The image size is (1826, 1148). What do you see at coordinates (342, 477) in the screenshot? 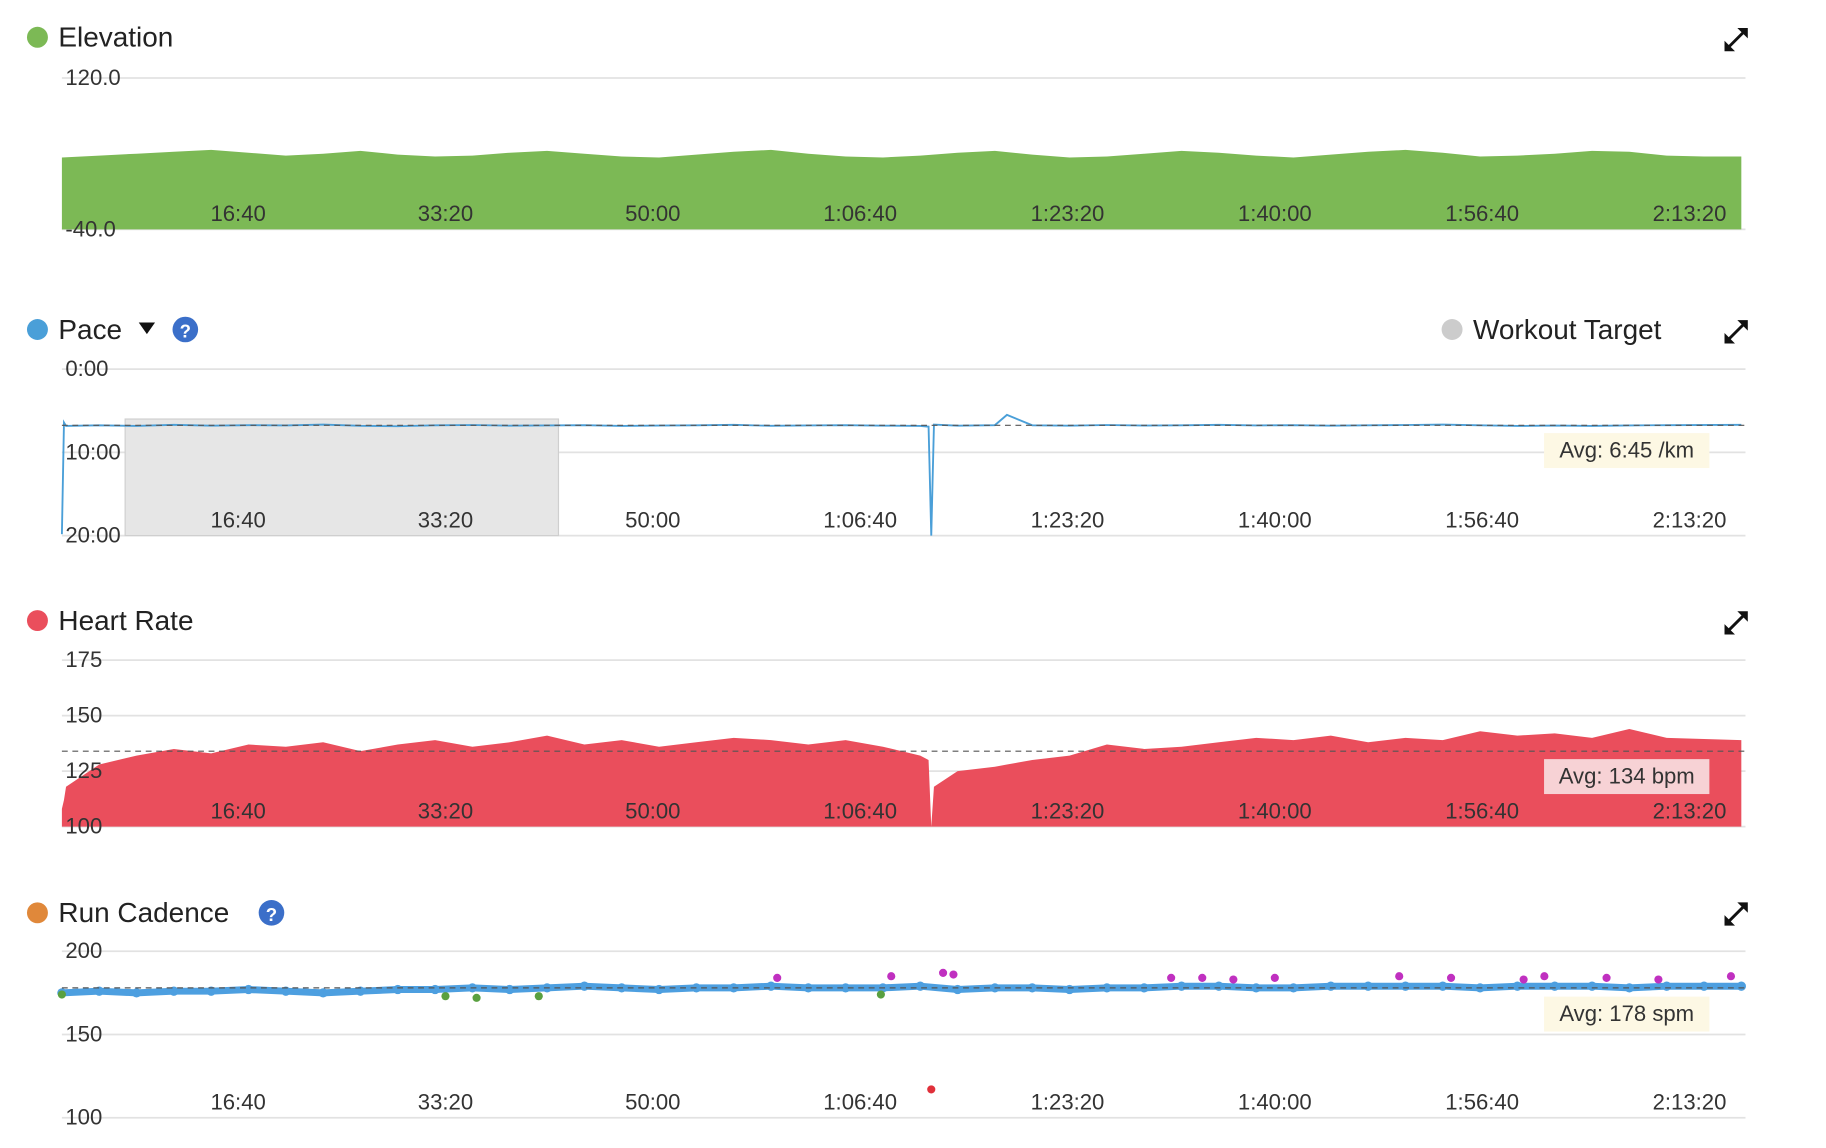
I see `workout-target-band` at bounding box center [342, 477].